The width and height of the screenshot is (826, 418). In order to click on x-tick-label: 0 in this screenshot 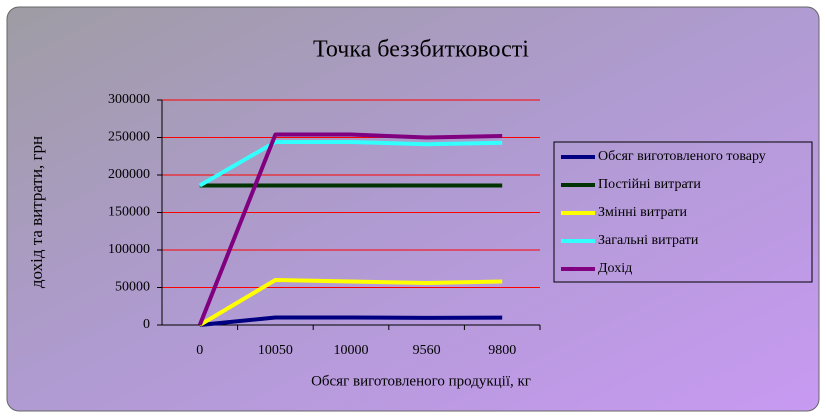, I will do `click(199, 350)`.